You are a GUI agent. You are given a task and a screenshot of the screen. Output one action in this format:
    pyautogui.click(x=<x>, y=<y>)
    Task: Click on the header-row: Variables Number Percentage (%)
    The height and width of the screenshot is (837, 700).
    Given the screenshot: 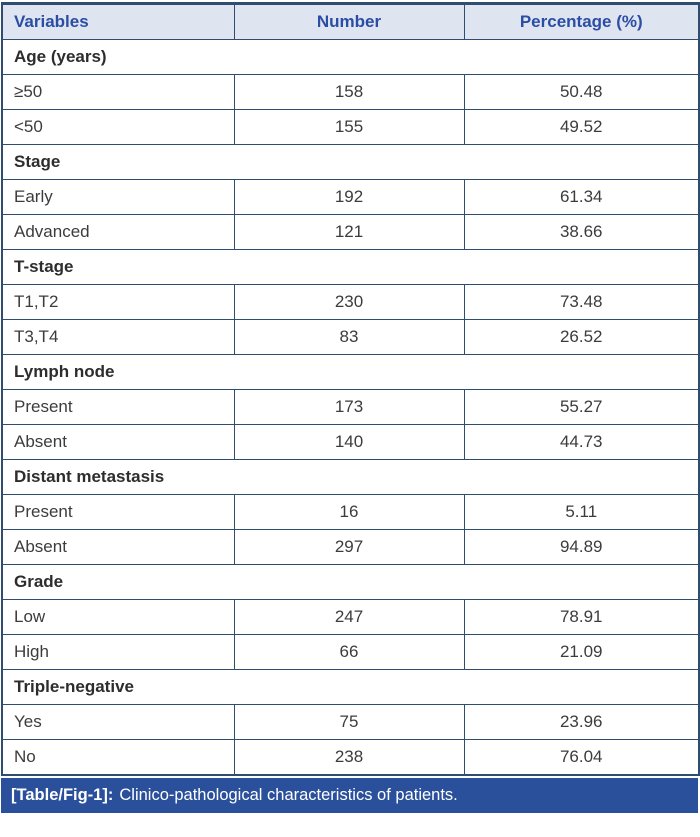 What is the action you would take?
    pyautogui.click(x=350, y=21)
    